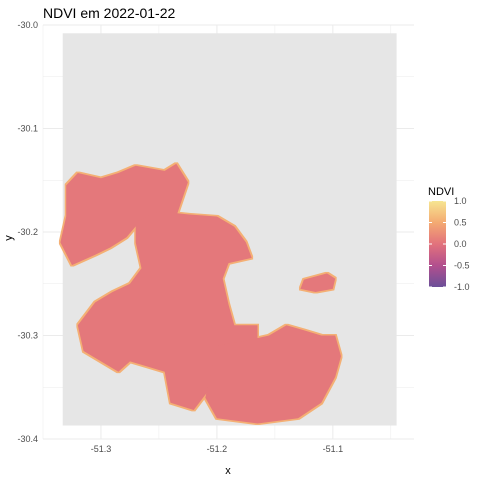 The image size is (480, 480). What do you see at coordinates (462, 266) in the screenshot?
I see `legend-tick-label: -0.5` at bounding box center [462, 266].